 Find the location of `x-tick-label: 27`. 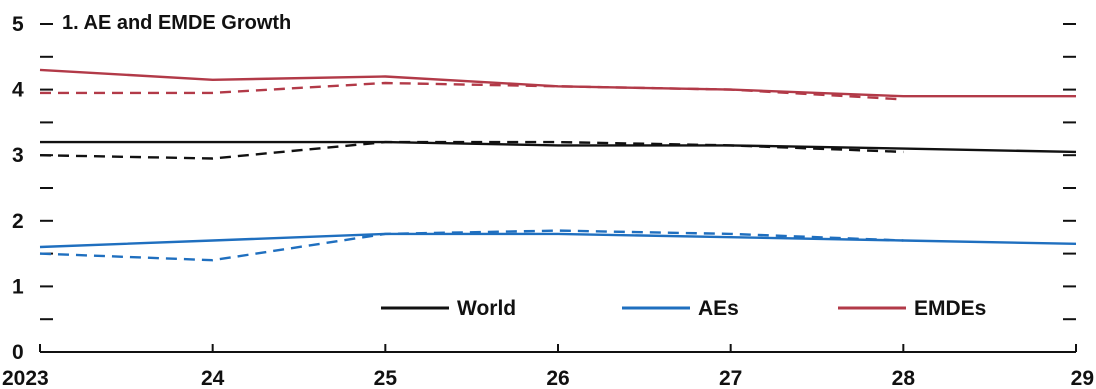

x-tick-label: 27 is located at coordinates (730, 378).